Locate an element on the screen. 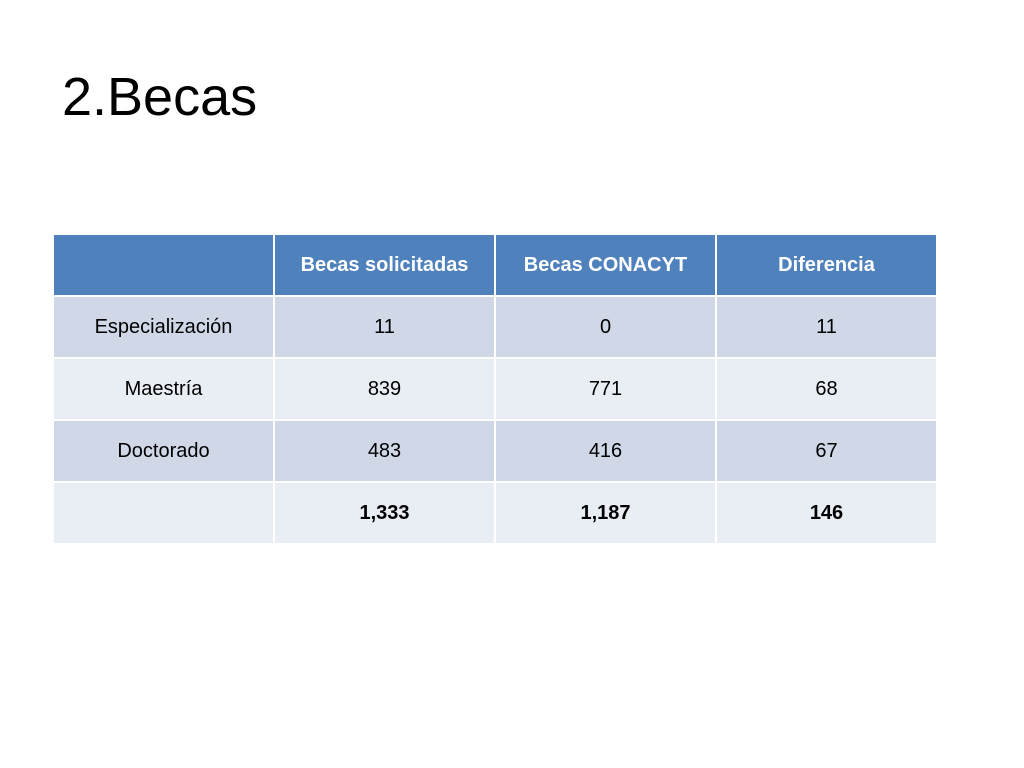 This screenshot has width=1024, height=768. table-row: Doctorado 483 416 67 is located at coordinates (495, 451).